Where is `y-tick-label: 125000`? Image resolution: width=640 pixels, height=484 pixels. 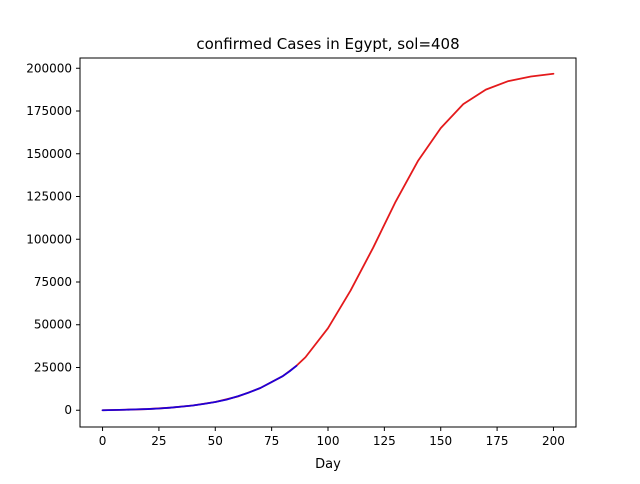
y-tick-label: 125000 is located at coordinates (49, 197).